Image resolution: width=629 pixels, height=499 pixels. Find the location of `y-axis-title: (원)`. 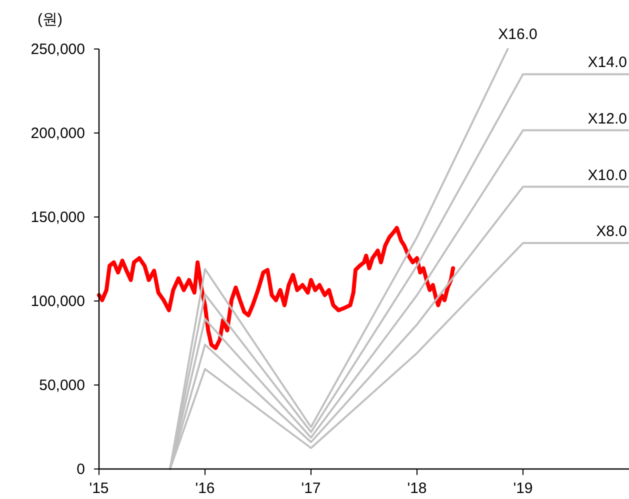

y-axis-title: (원) is located at coordinates (50, 19).